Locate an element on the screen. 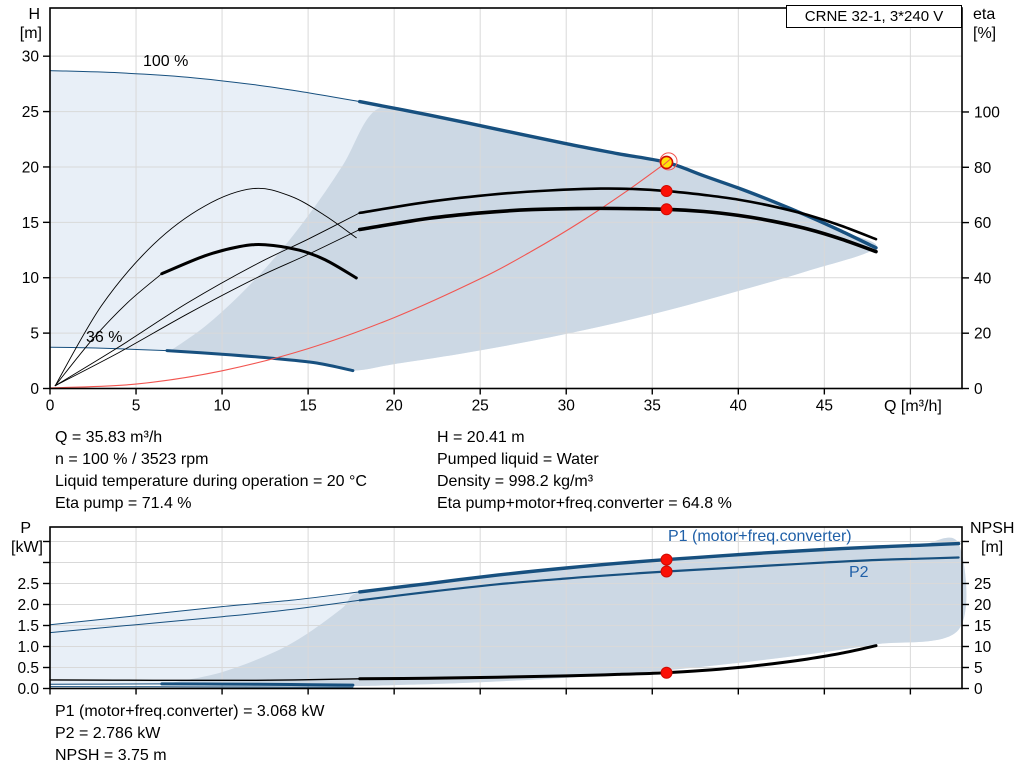 The width and height of the screenshot is (1024, 781). eta-pump-duty-marker is located at coordinates (666, 191).